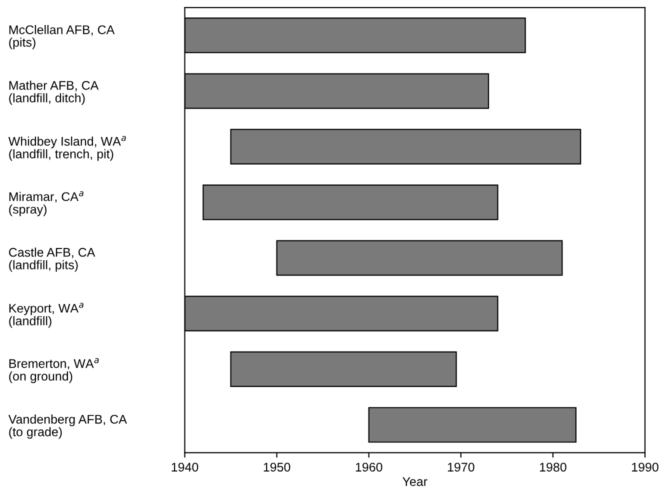  Describe the element at coordinates (369, 467) in the screenshot. I see `x-tick-label: 1960` at that location.